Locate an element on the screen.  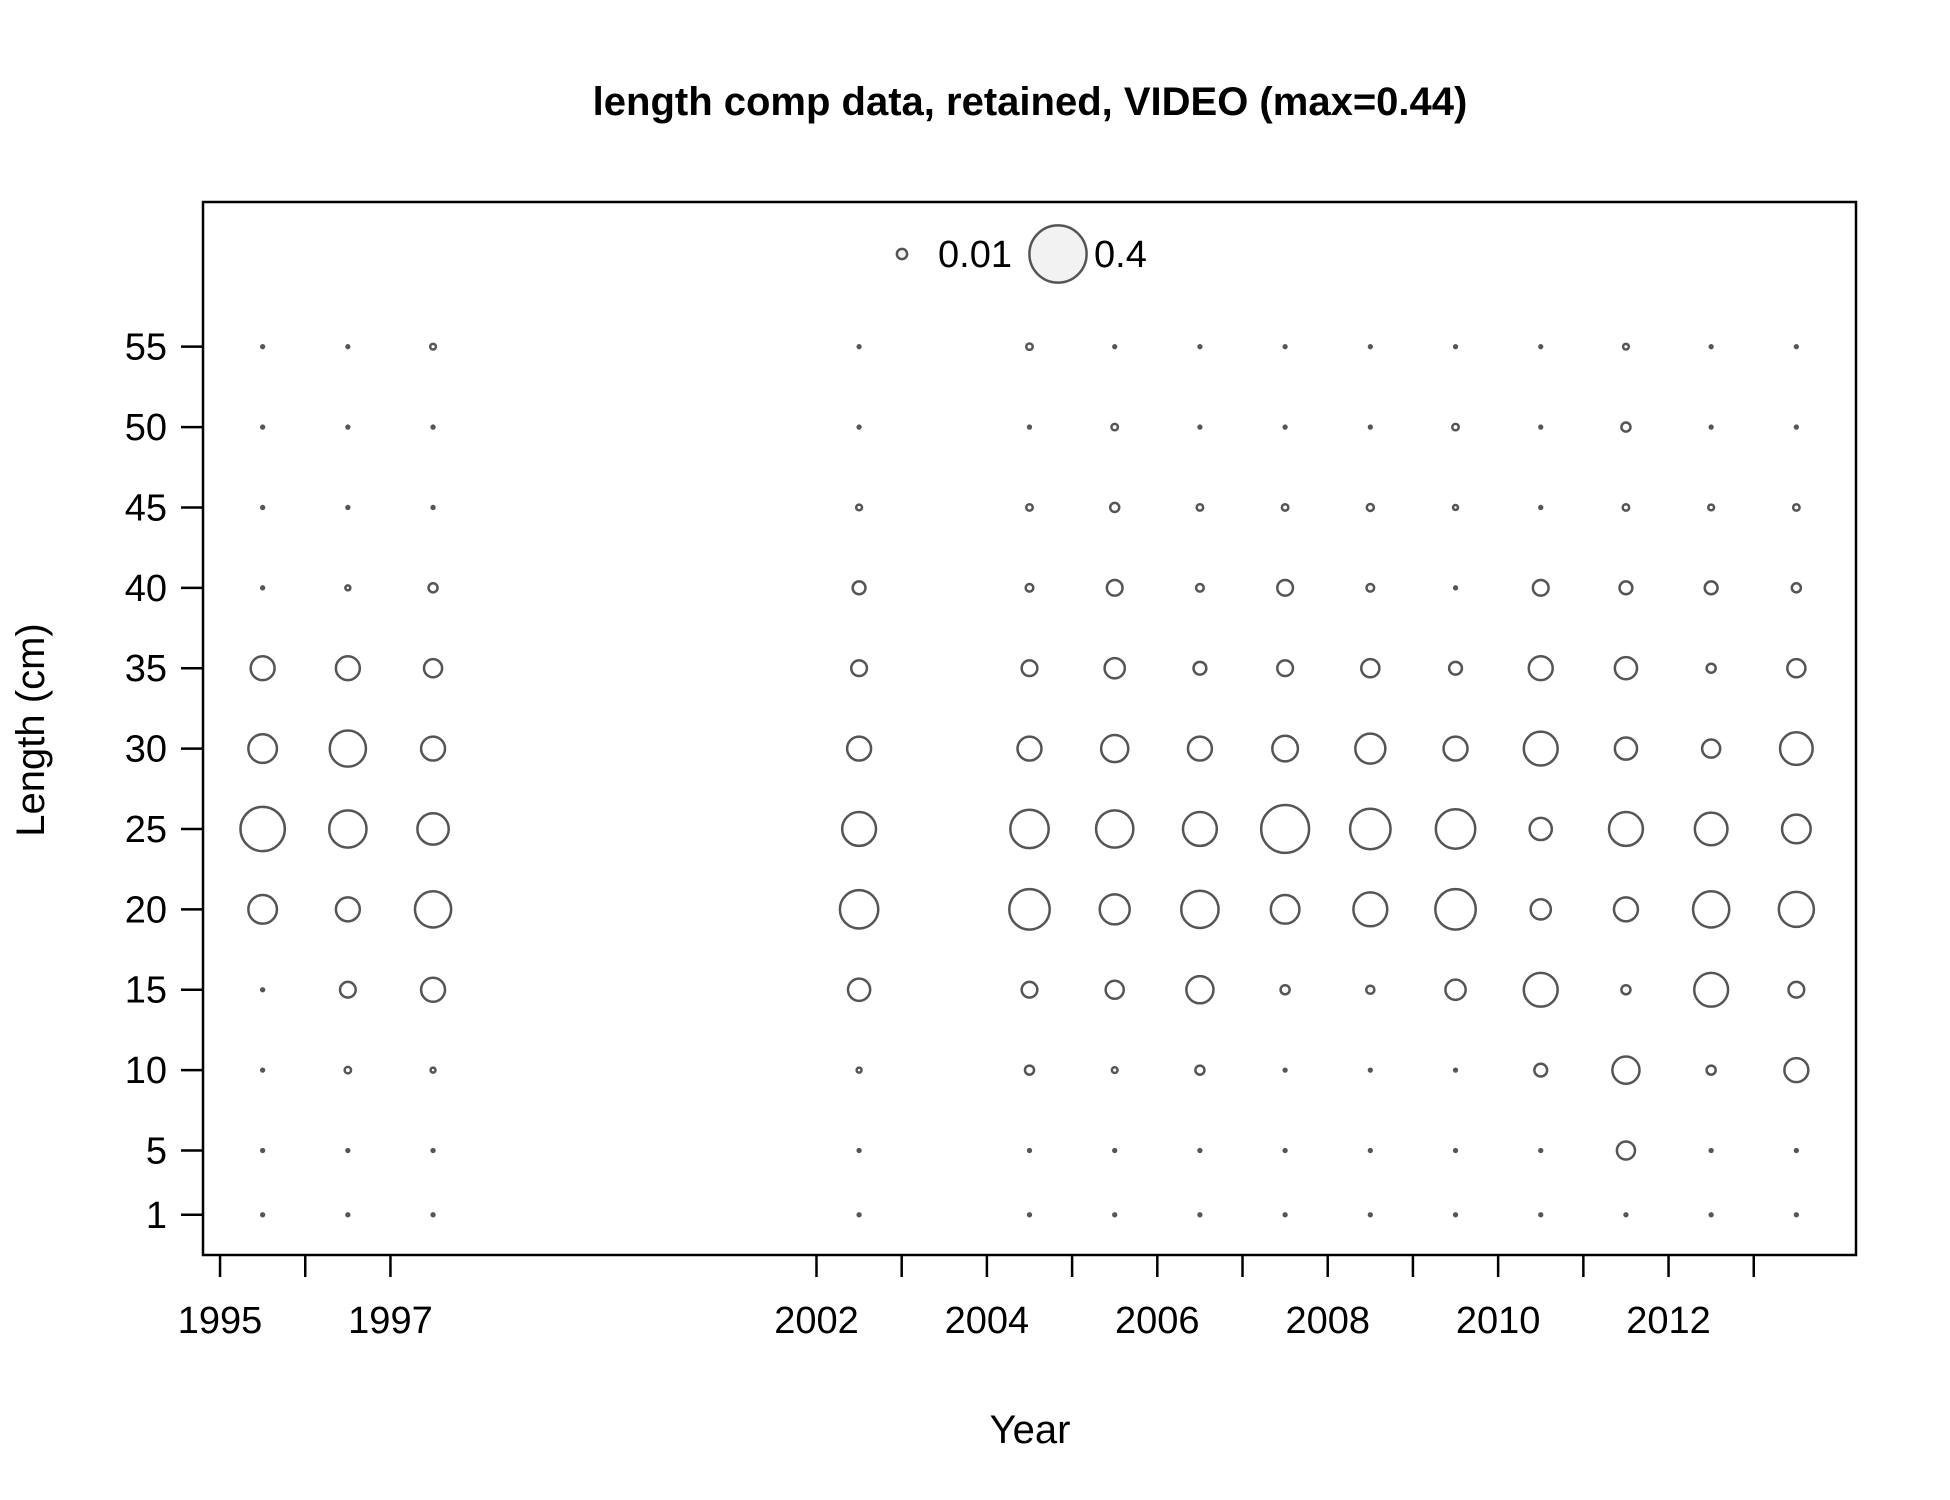
legend-label-small: 0.01 is located at coordinates (975, 255).